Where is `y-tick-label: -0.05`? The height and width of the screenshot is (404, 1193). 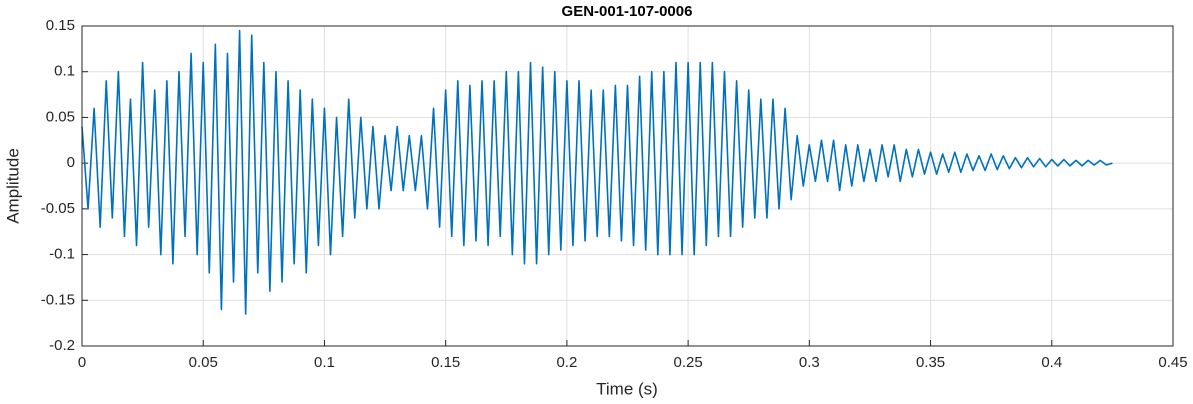
y-tick-label: -0.05 is located at coordinates (58, 208).